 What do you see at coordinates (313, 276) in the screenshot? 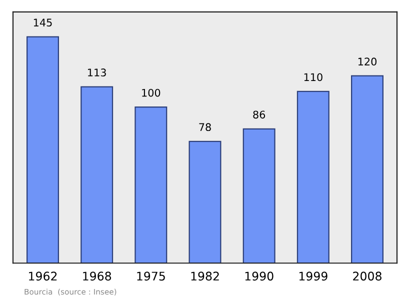
I see `x-tick-label: 1999` at bounding box center [313, 276].